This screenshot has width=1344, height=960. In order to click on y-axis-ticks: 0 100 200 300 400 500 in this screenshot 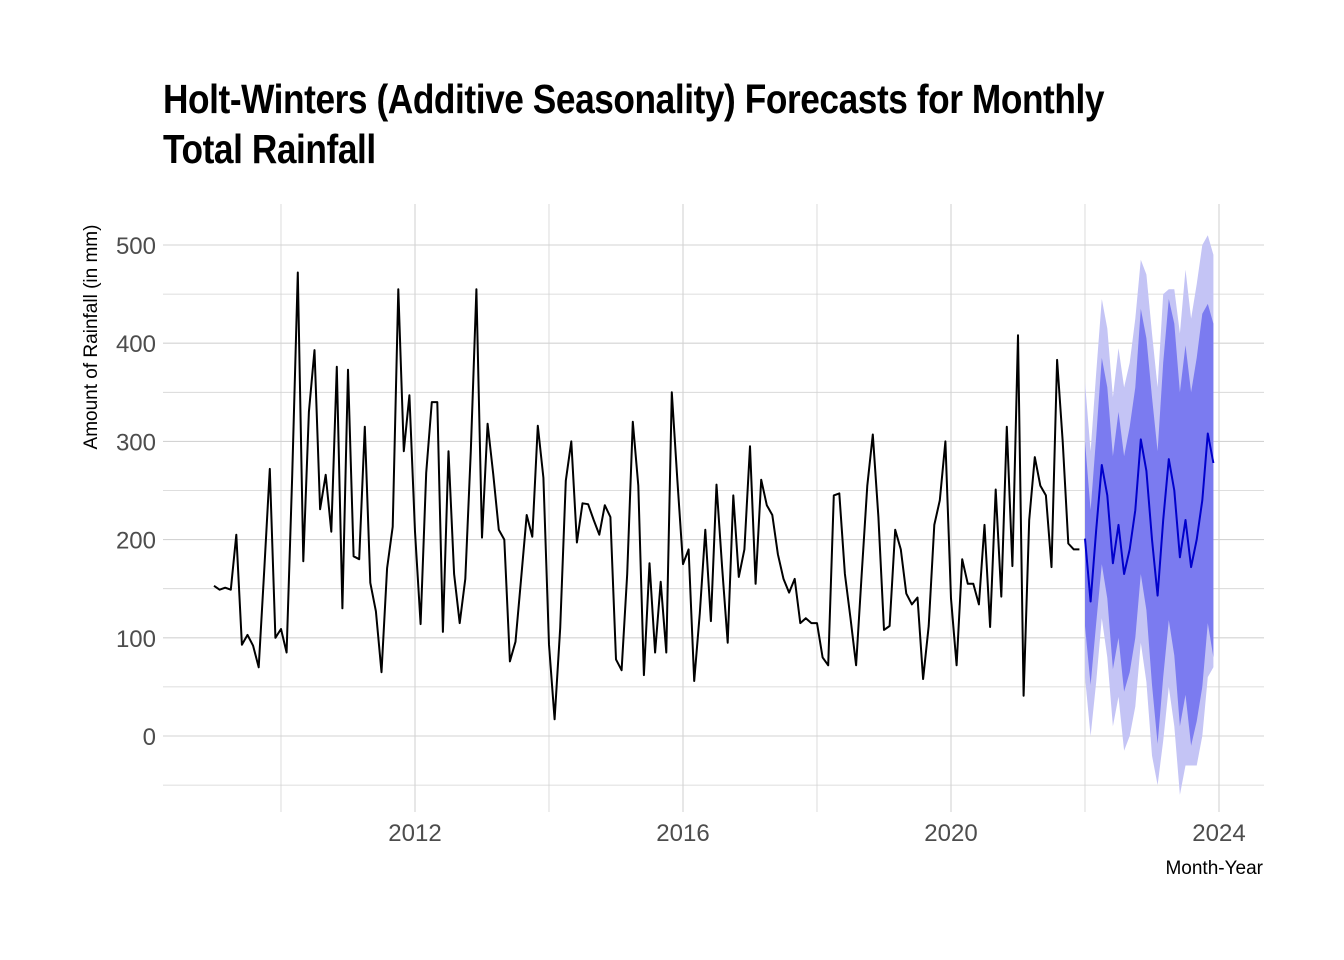, I will do `click(136, 492)`.